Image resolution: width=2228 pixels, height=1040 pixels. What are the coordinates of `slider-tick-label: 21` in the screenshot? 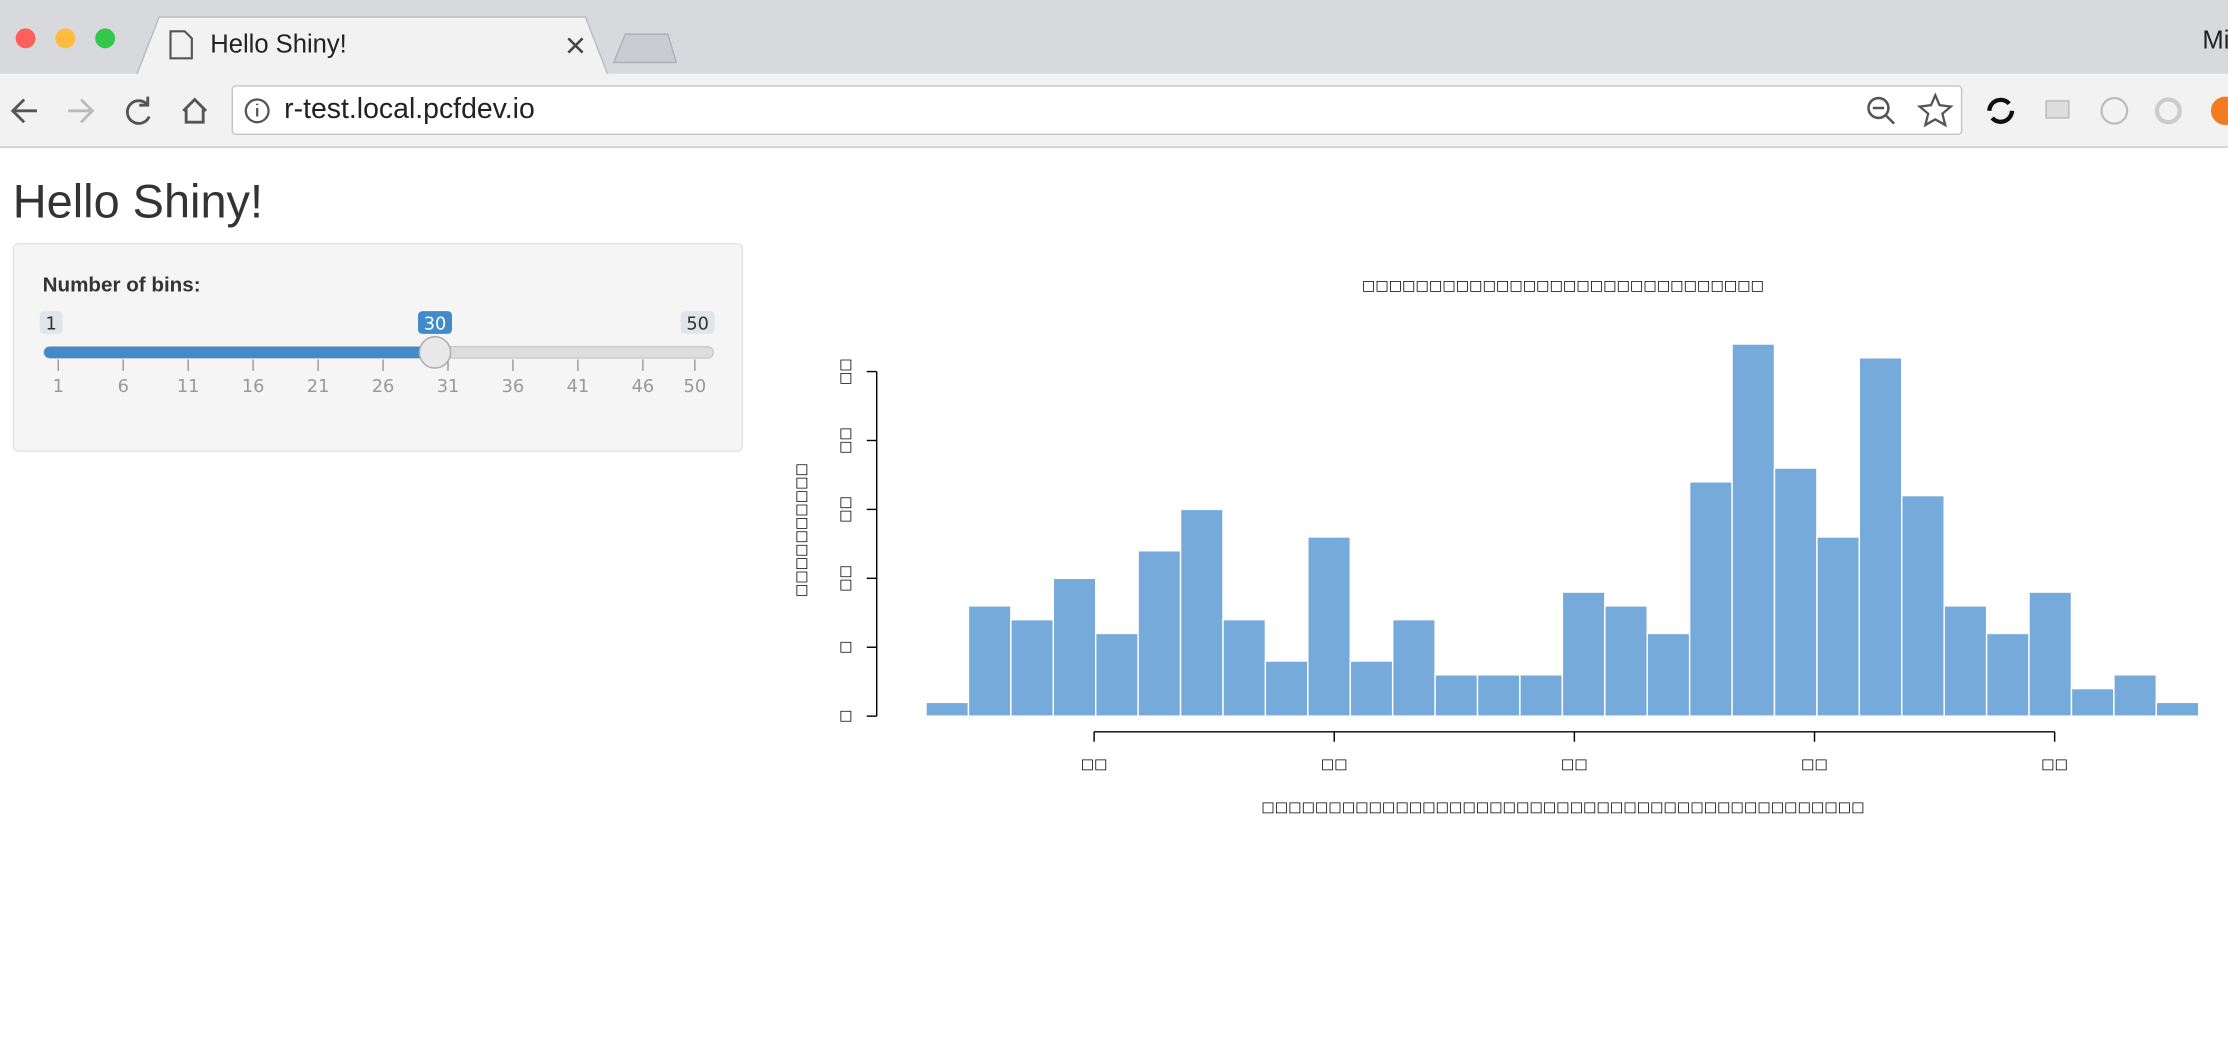 It's located at (318, 387).